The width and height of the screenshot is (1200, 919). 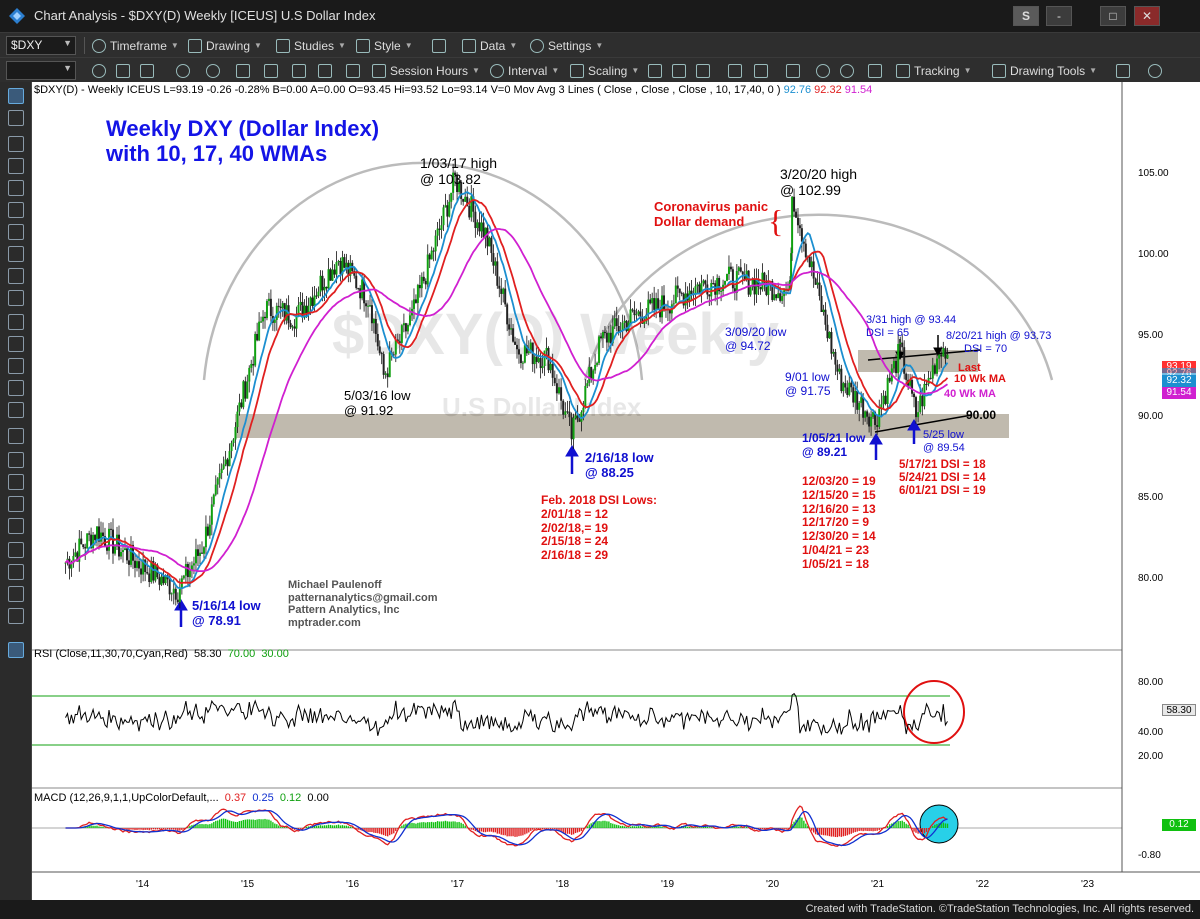 I want to click on crosshair-button, so click(x=325, y=70).